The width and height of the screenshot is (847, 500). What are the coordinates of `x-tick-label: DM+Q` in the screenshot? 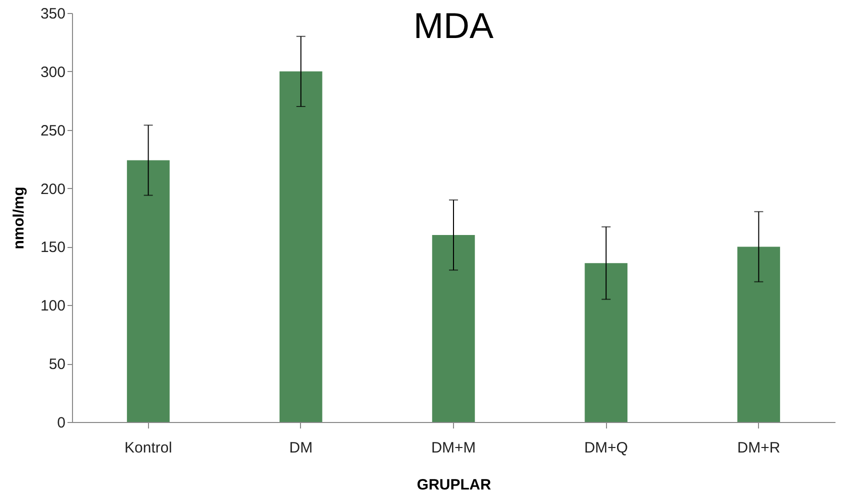 It's located at (606, 448).